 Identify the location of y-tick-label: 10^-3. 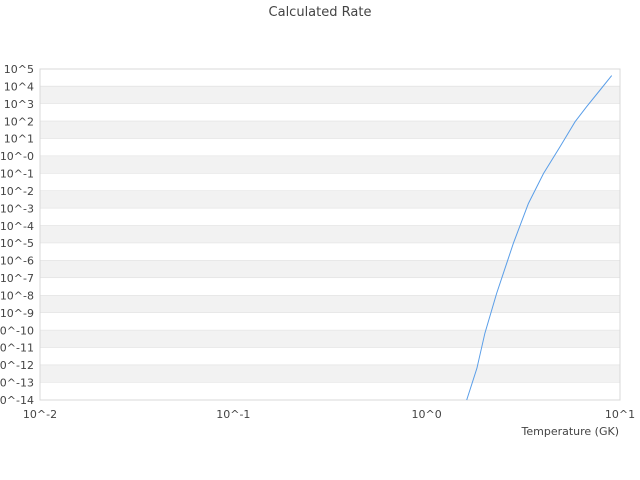
(17, 208).